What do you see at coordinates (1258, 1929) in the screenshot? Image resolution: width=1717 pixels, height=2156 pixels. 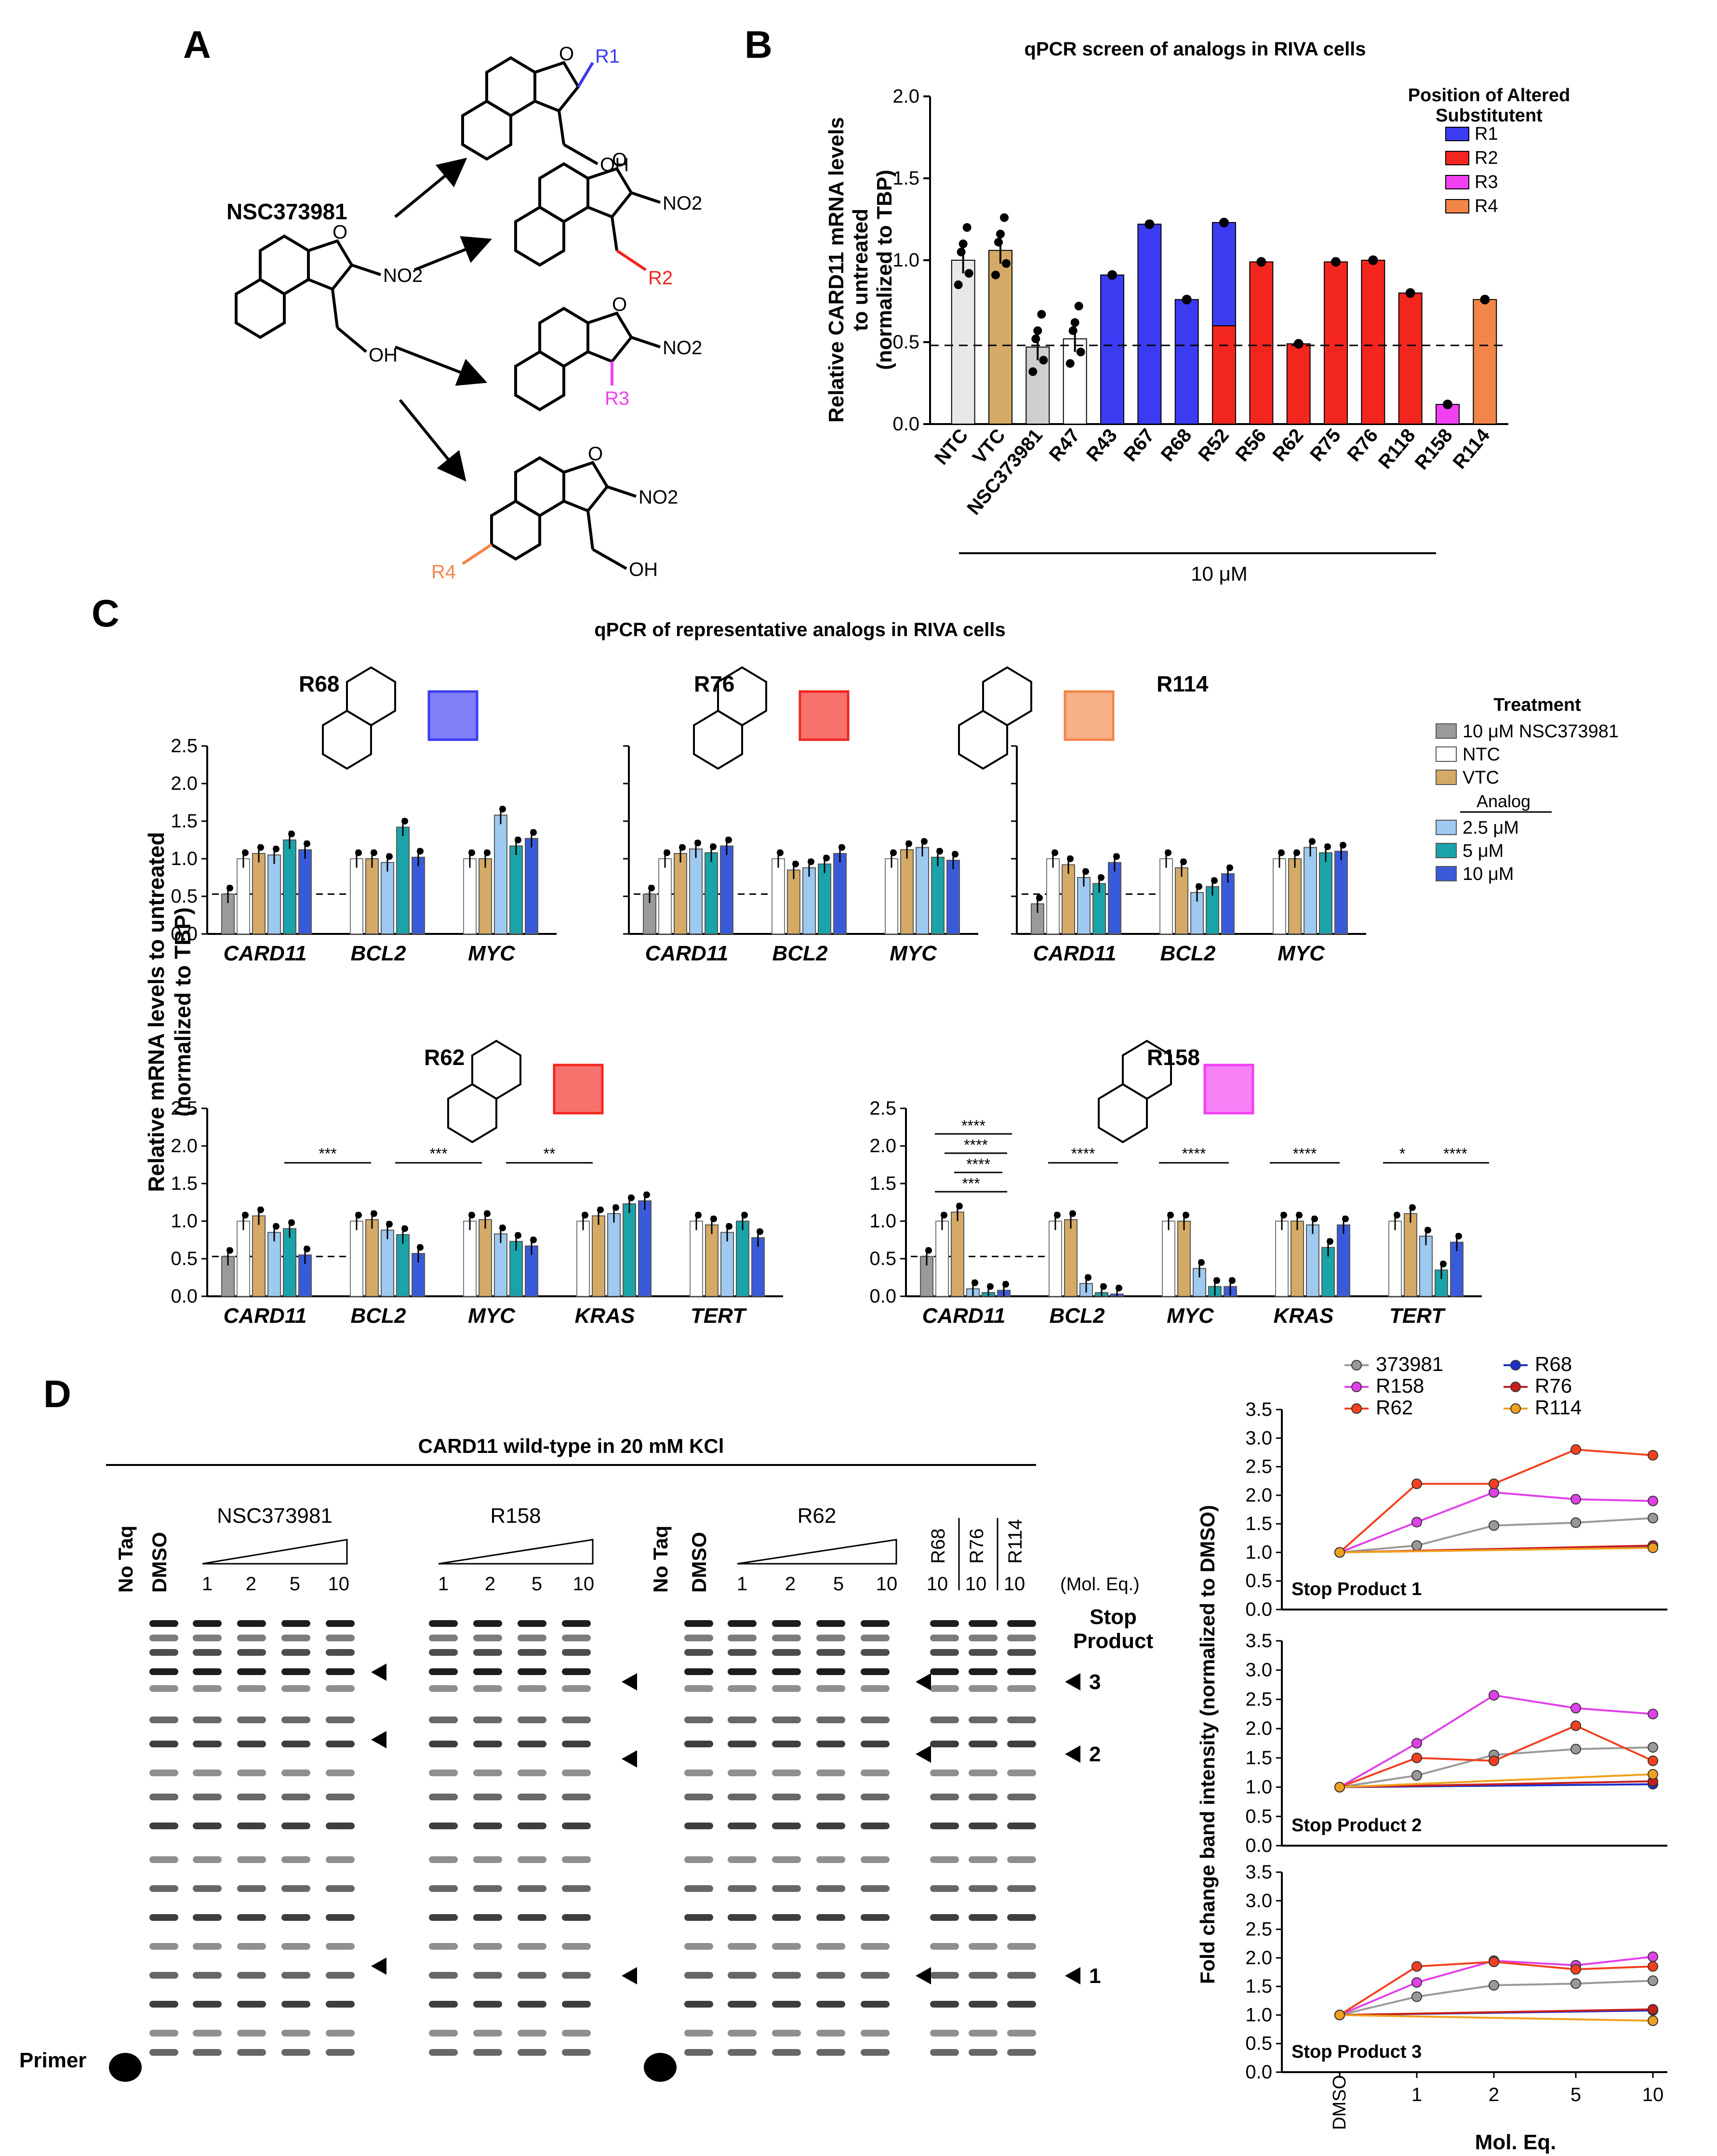 I see `d-ytick-label: 2.5` at bounding box center [1258, 1929].